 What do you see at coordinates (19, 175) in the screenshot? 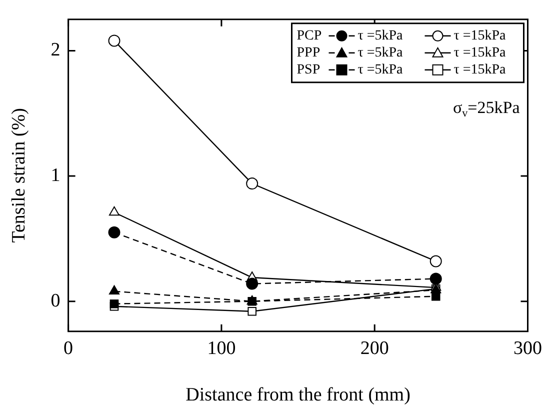
I see `y-axis-title: Tensile strain (%)` at bounding box center [19, 175].